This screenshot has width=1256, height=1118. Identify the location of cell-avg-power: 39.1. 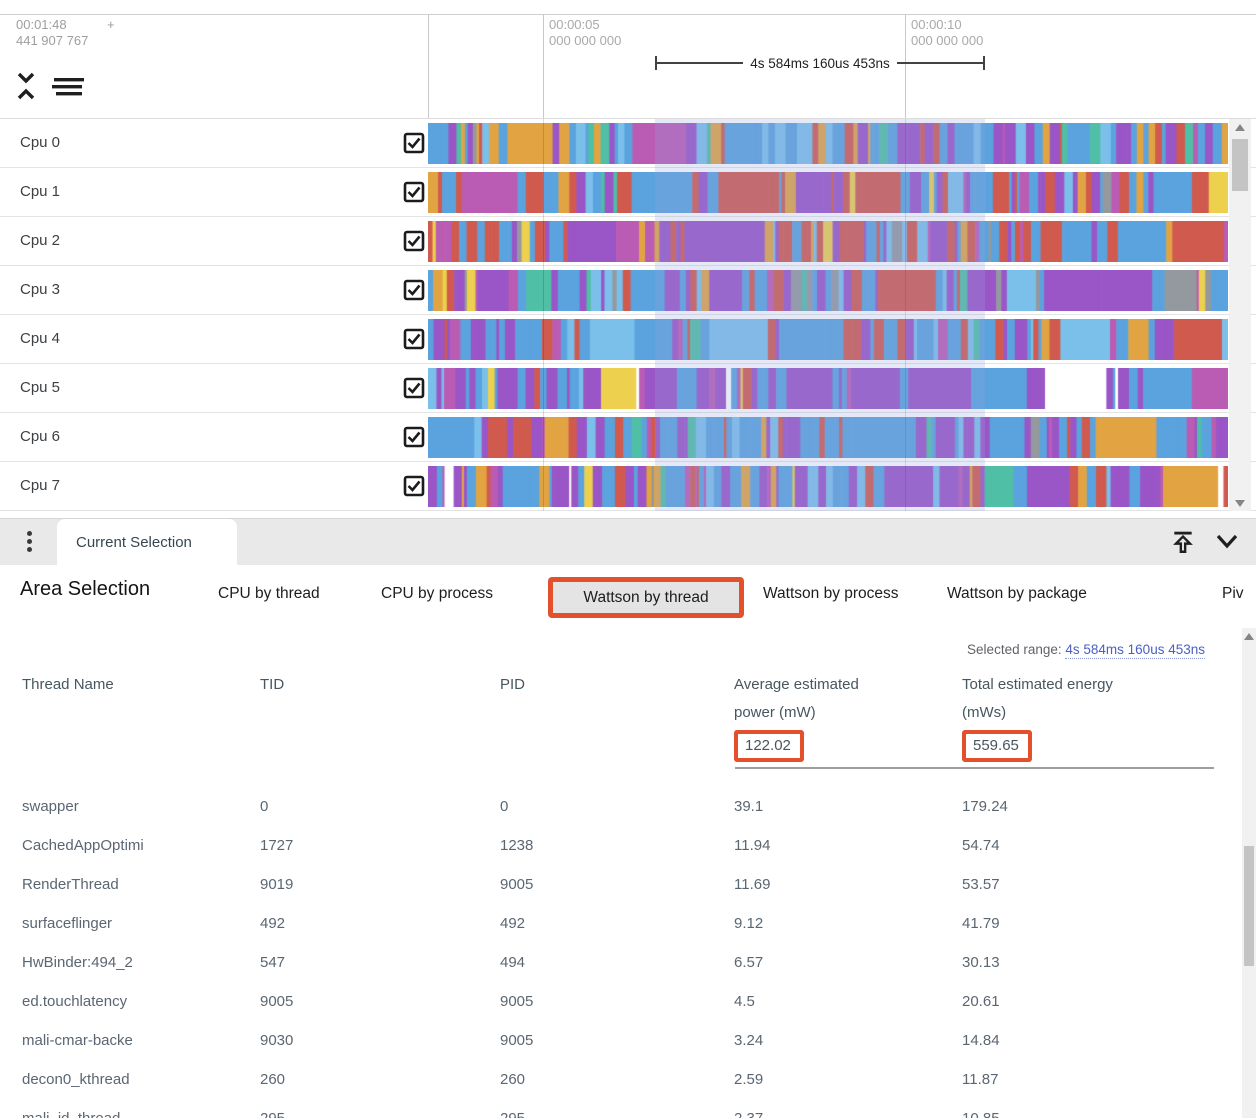
(749, 806).